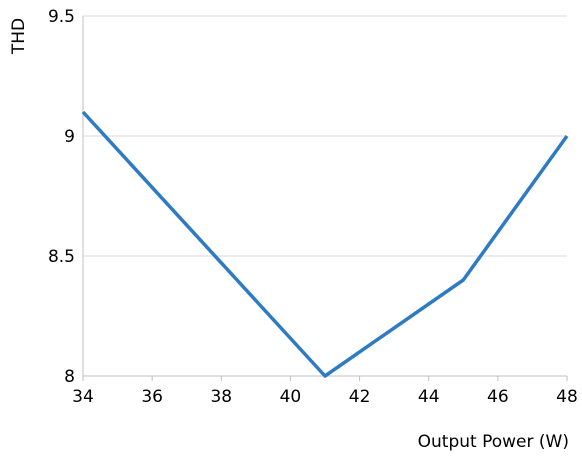  I want to click on y-tick-label: 8.5, so click(61, 257).